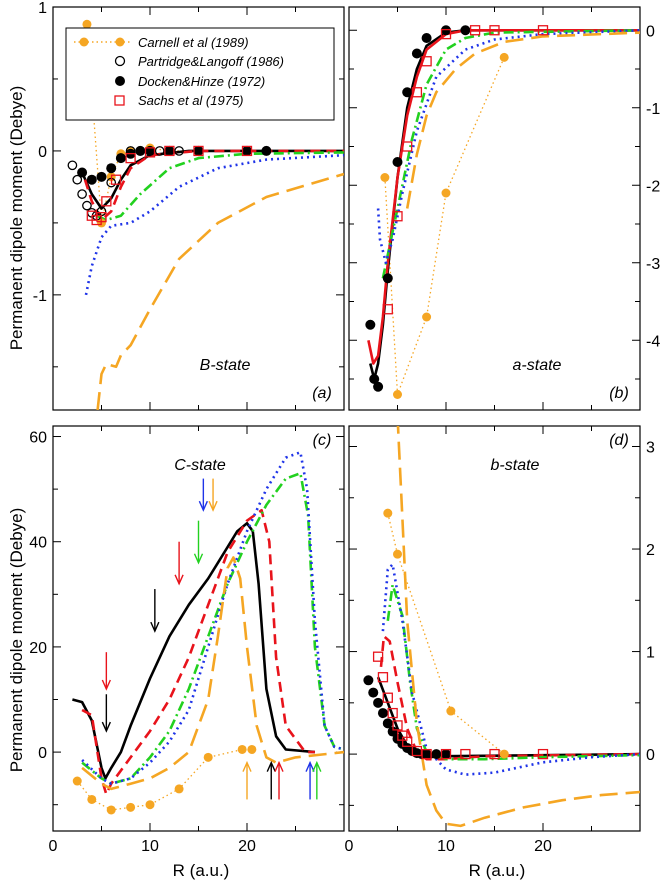  Describe the element at coordinates (543, 846) in the screenshot. I see `x-tick-label: 20` at that location.